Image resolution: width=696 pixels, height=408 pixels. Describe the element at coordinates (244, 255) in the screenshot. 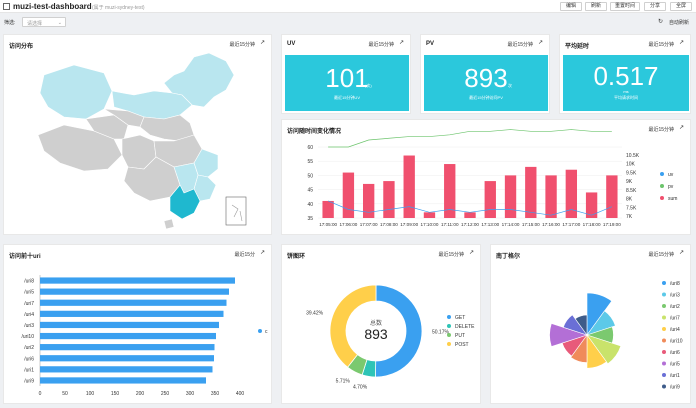

I see `time-range-label: 最近15分` at that location.